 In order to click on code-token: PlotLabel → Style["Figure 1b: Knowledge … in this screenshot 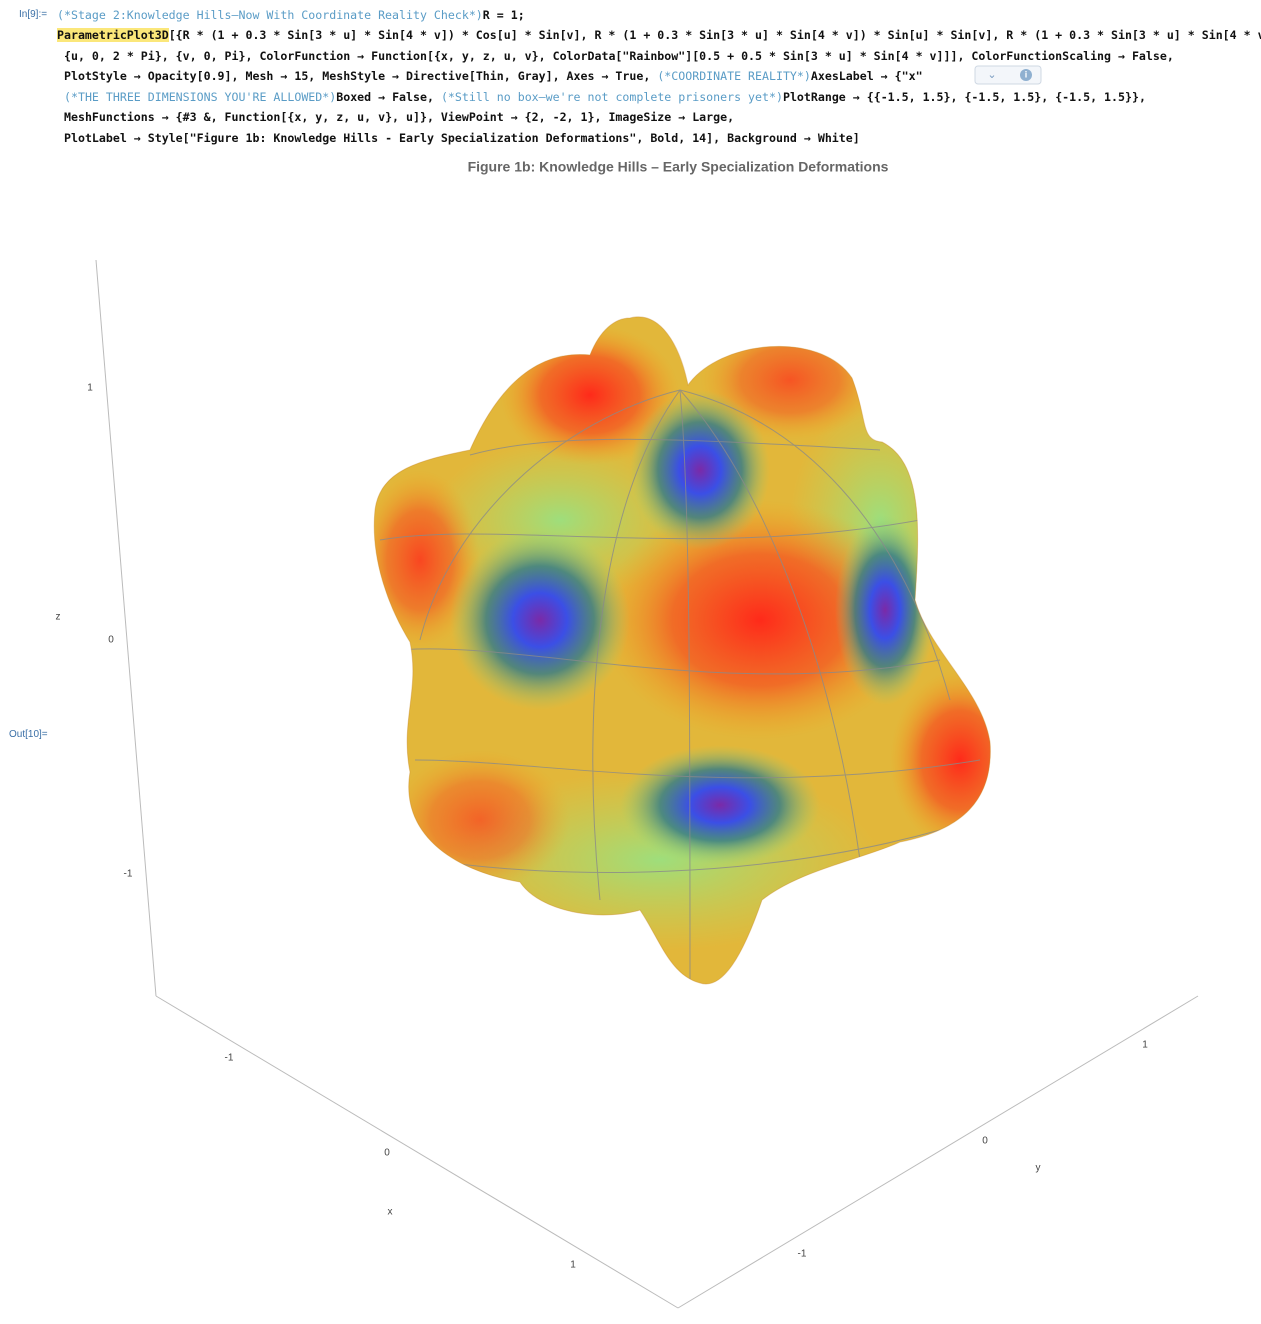, I will do `click(462, 138)`.